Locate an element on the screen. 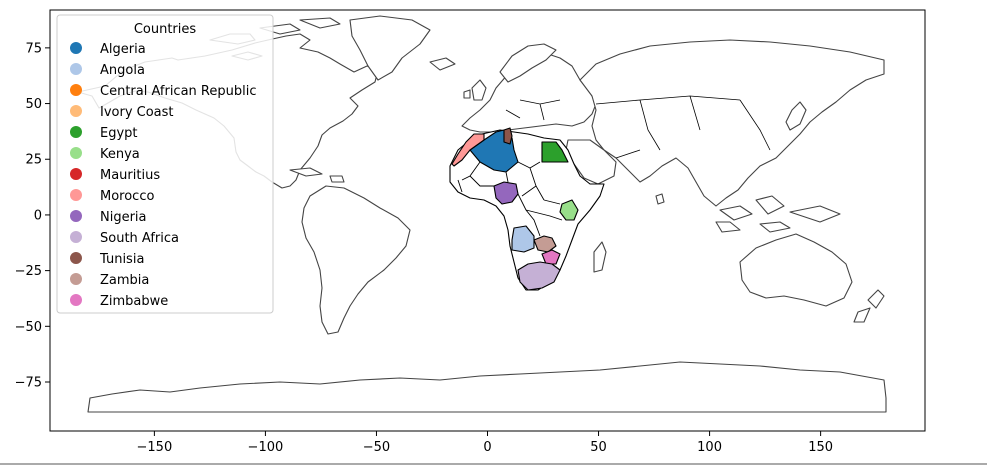 The width and height of the screenshot is (987, 466). antarctica is located at coordinates (487, 387).